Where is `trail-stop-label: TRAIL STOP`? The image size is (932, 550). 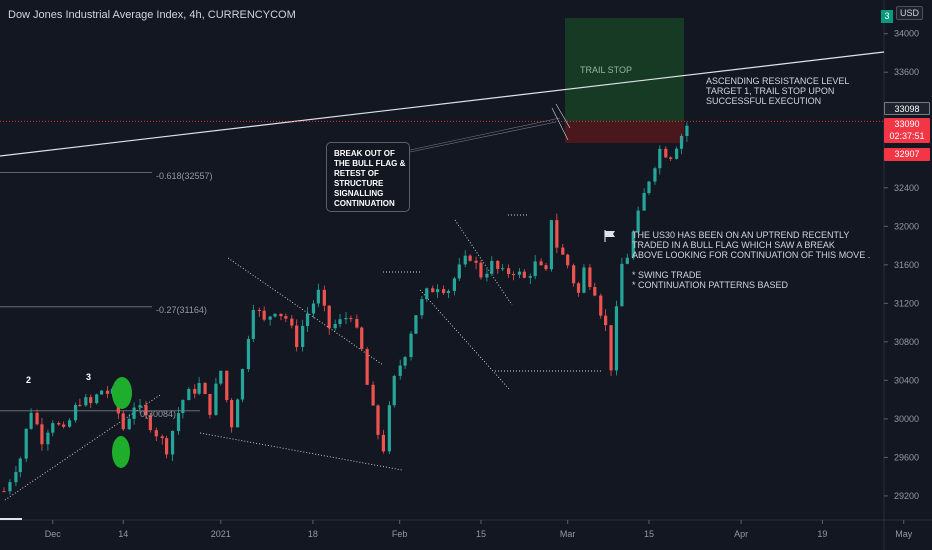
trail-stop-label: TRAIL STOP is located at coordinates (606, 70).